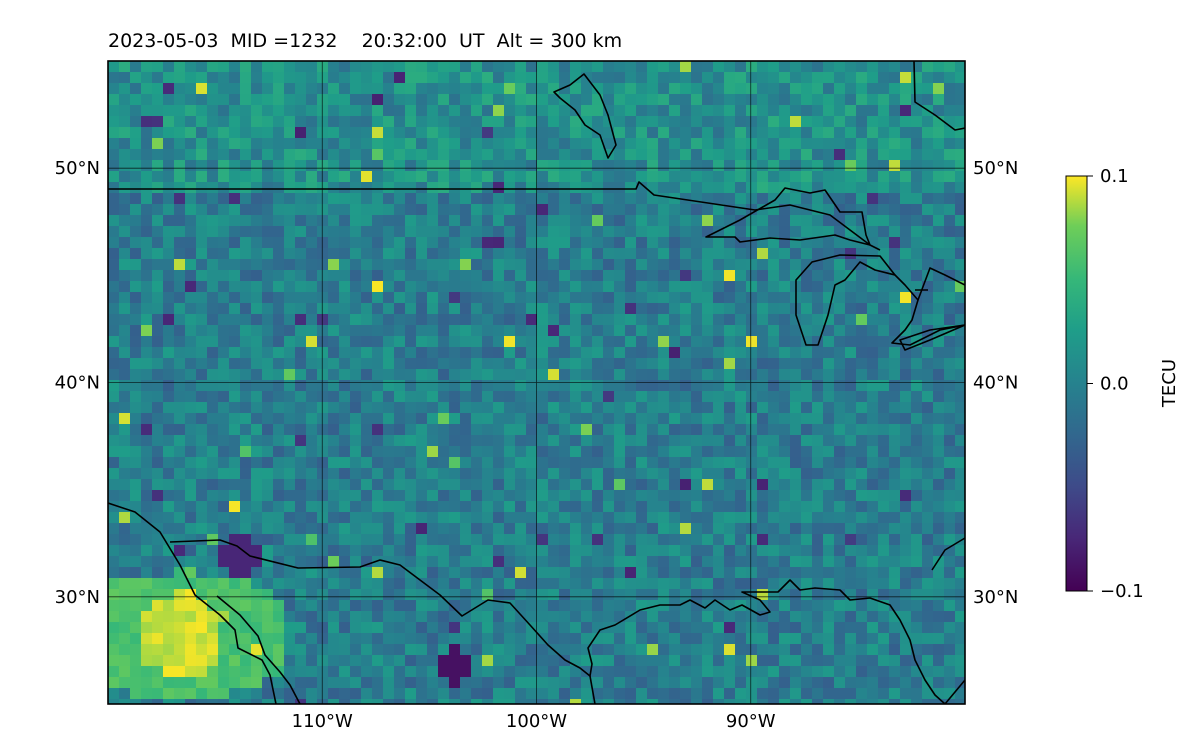  I want to click on mainland-mexico-coast, so click(258, 649).